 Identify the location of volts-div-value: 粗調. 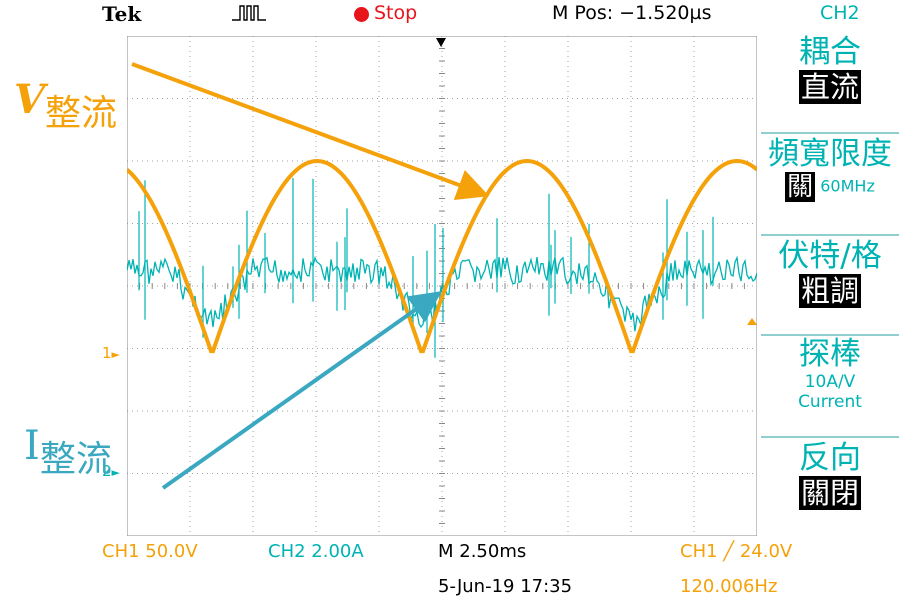
(829, 291).